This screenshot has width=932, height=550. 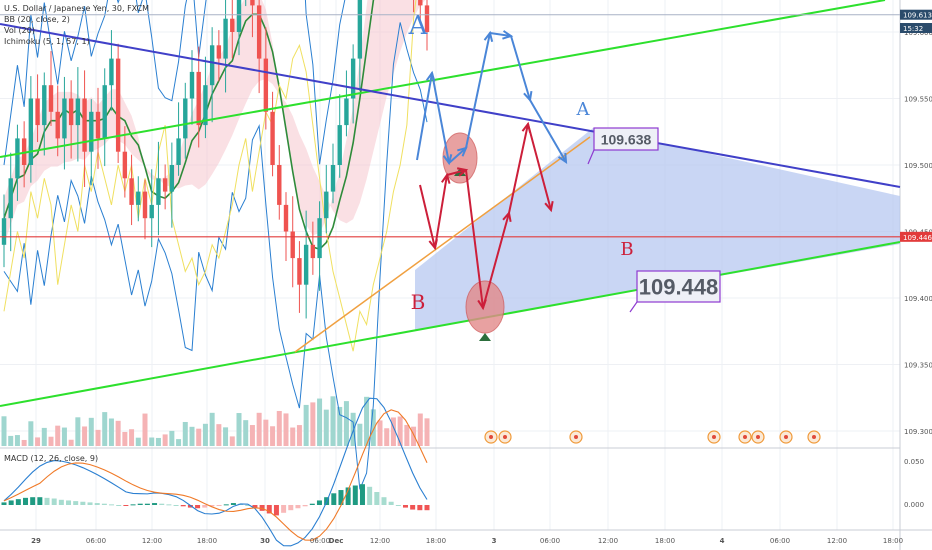 What do you see at coordinates (174, 83) in the screenshot?
I see `bb-upper` at bounding box center [174, 83].